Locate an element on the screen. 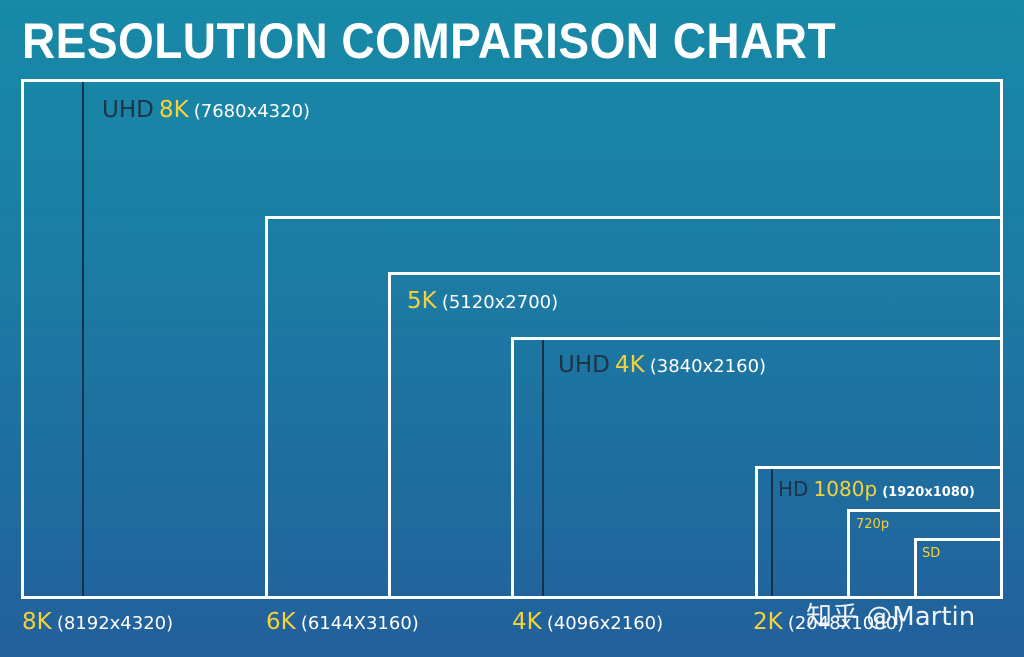  bottom-label-2k: 2K (2048x1080) is located at coordinates (828, 622).